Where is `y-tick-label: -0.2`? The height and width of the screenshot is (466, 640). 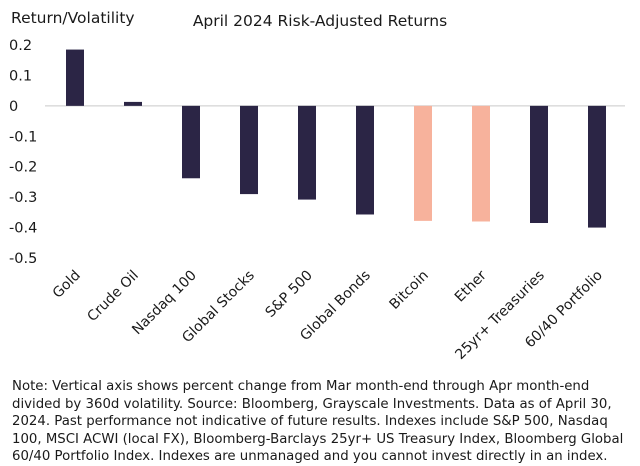 y-tick-label: -0.2 is located at coordinates (23, 168).